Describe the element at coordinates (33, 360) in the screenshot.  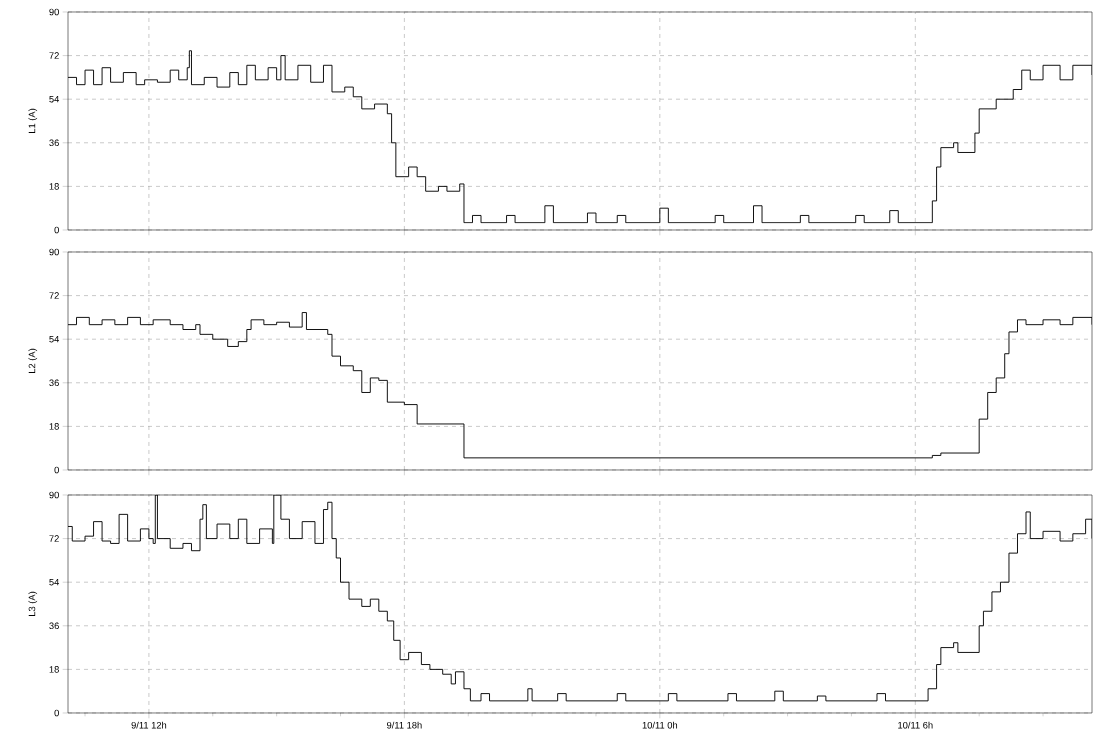
I see `y-axis-title: L2 (A)` at that location.